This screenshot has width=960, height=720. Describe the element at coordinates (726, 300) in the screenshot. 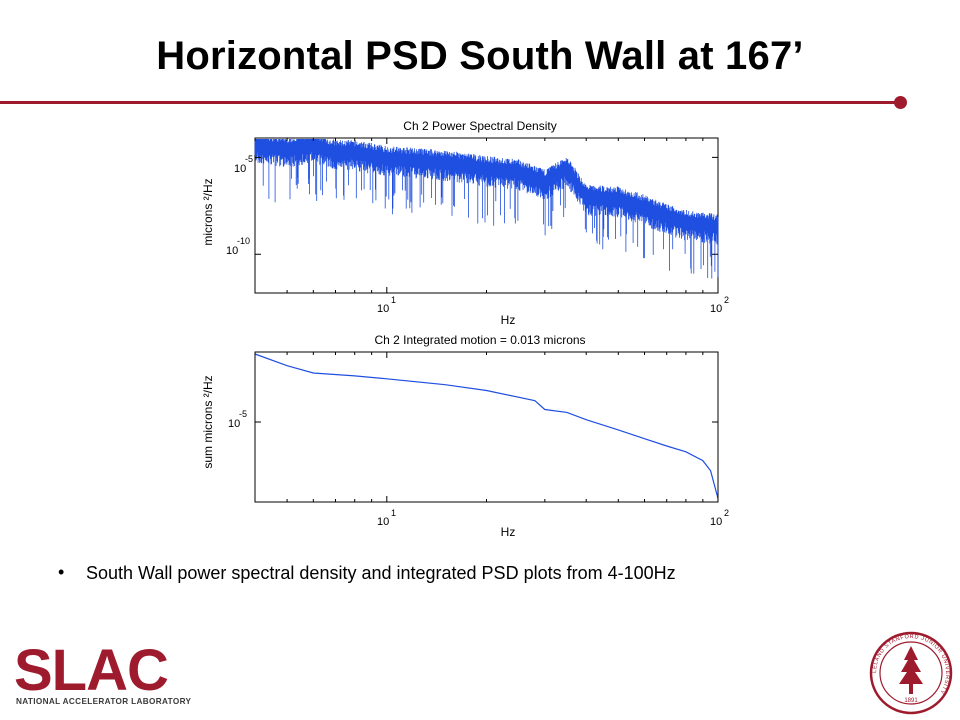

I see `psd-x-tick-2-exp: 2` at that location.